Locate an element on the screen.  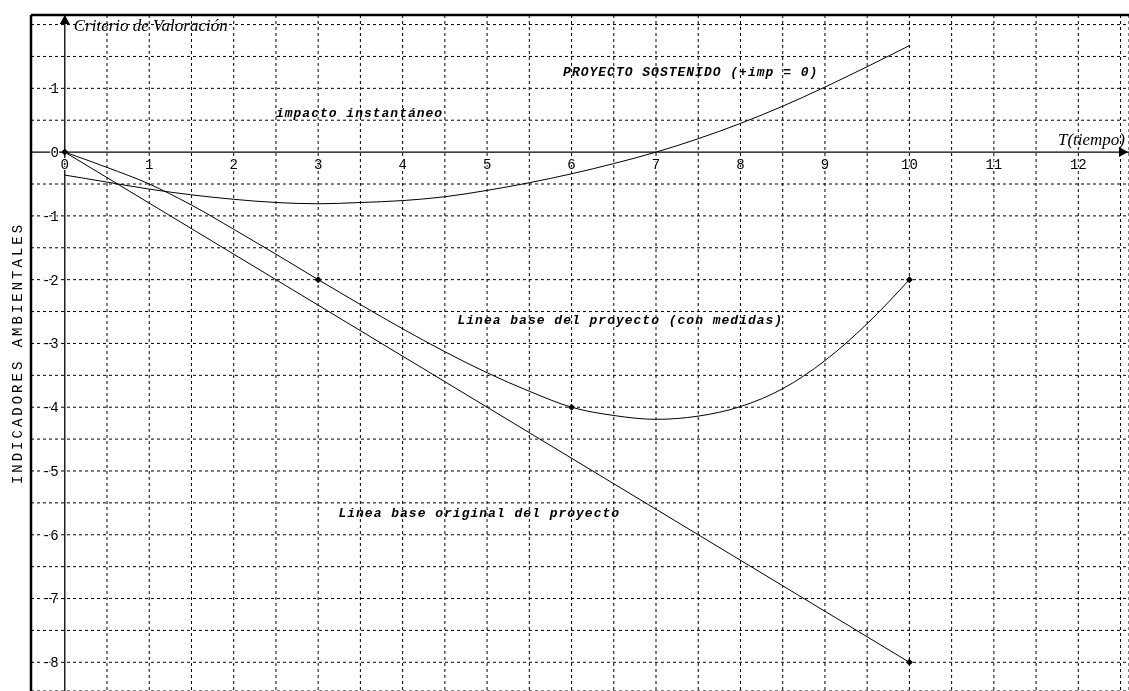
x-tick-label: 3 is located at coordinates (318, 165).